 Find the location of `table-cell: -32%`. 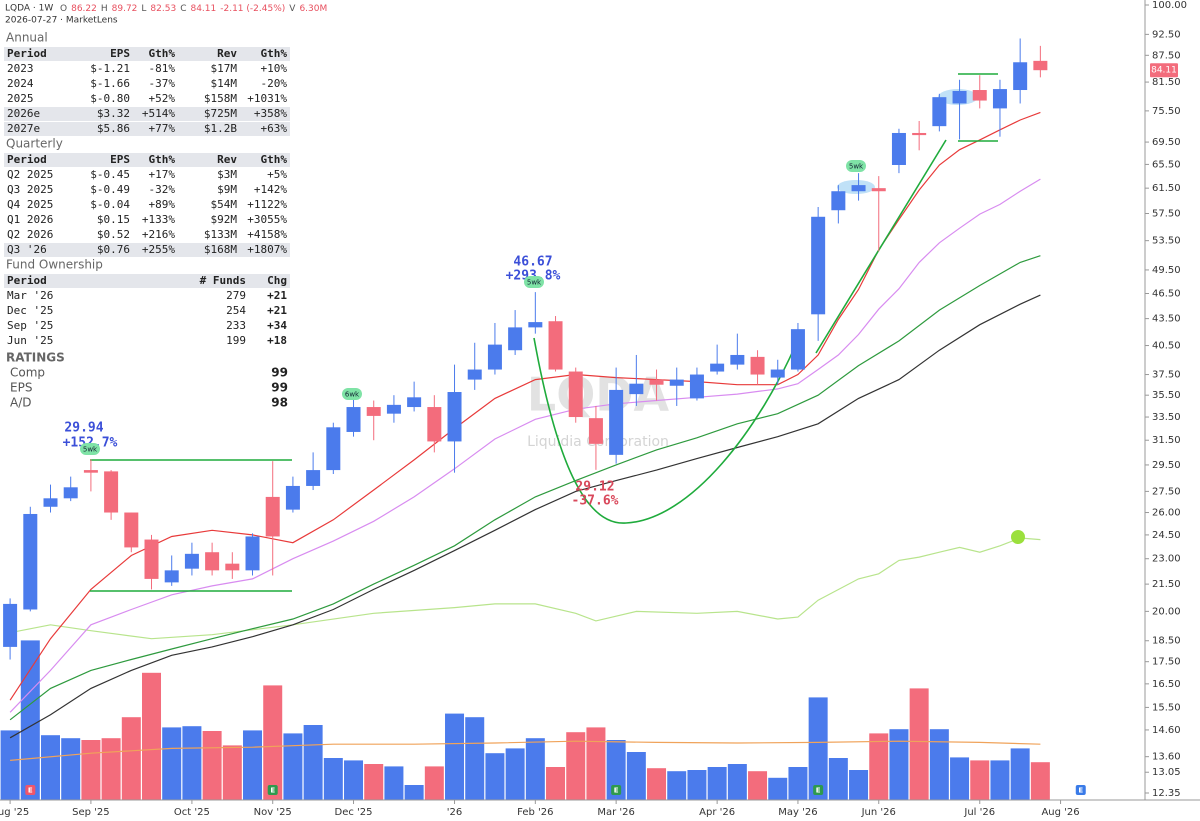

table-cell: -32% is located at coordinates (162, 189).